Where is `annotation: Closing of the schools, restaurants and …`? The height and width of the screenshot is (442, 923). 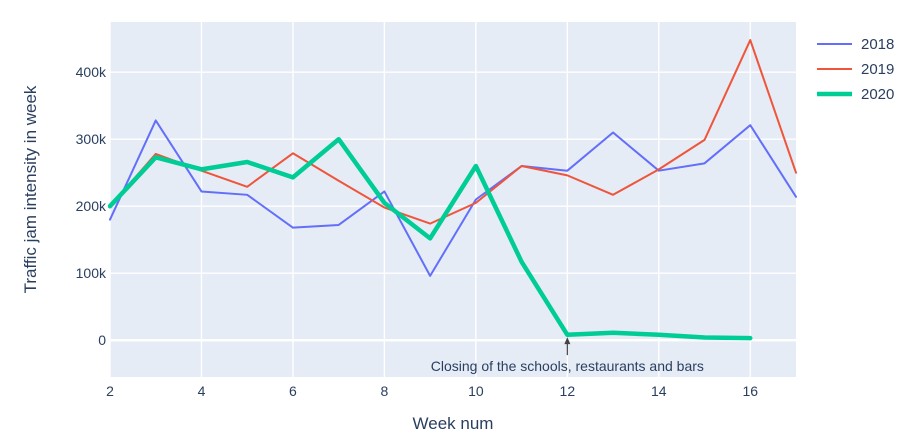
annotation: Closing of the schools, restaurants and … is located at coordinates (567, 355).